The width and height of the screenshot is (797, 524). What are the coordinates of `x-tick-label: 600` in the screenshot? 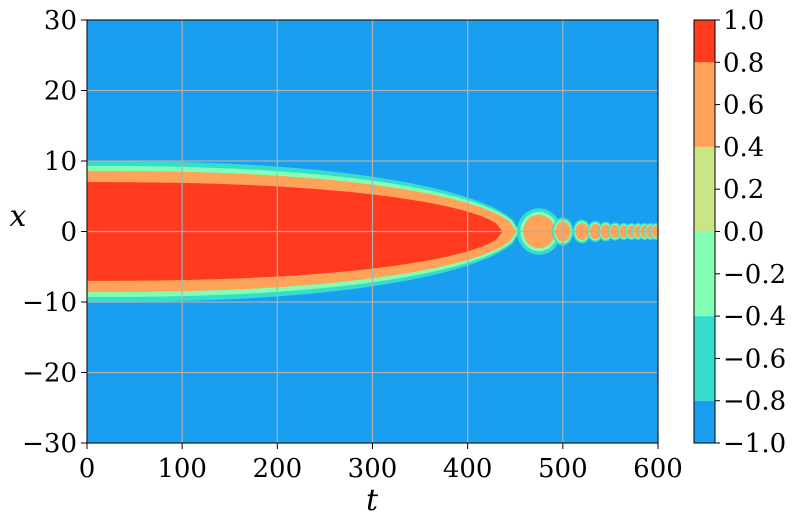 It's located at (658, 469).